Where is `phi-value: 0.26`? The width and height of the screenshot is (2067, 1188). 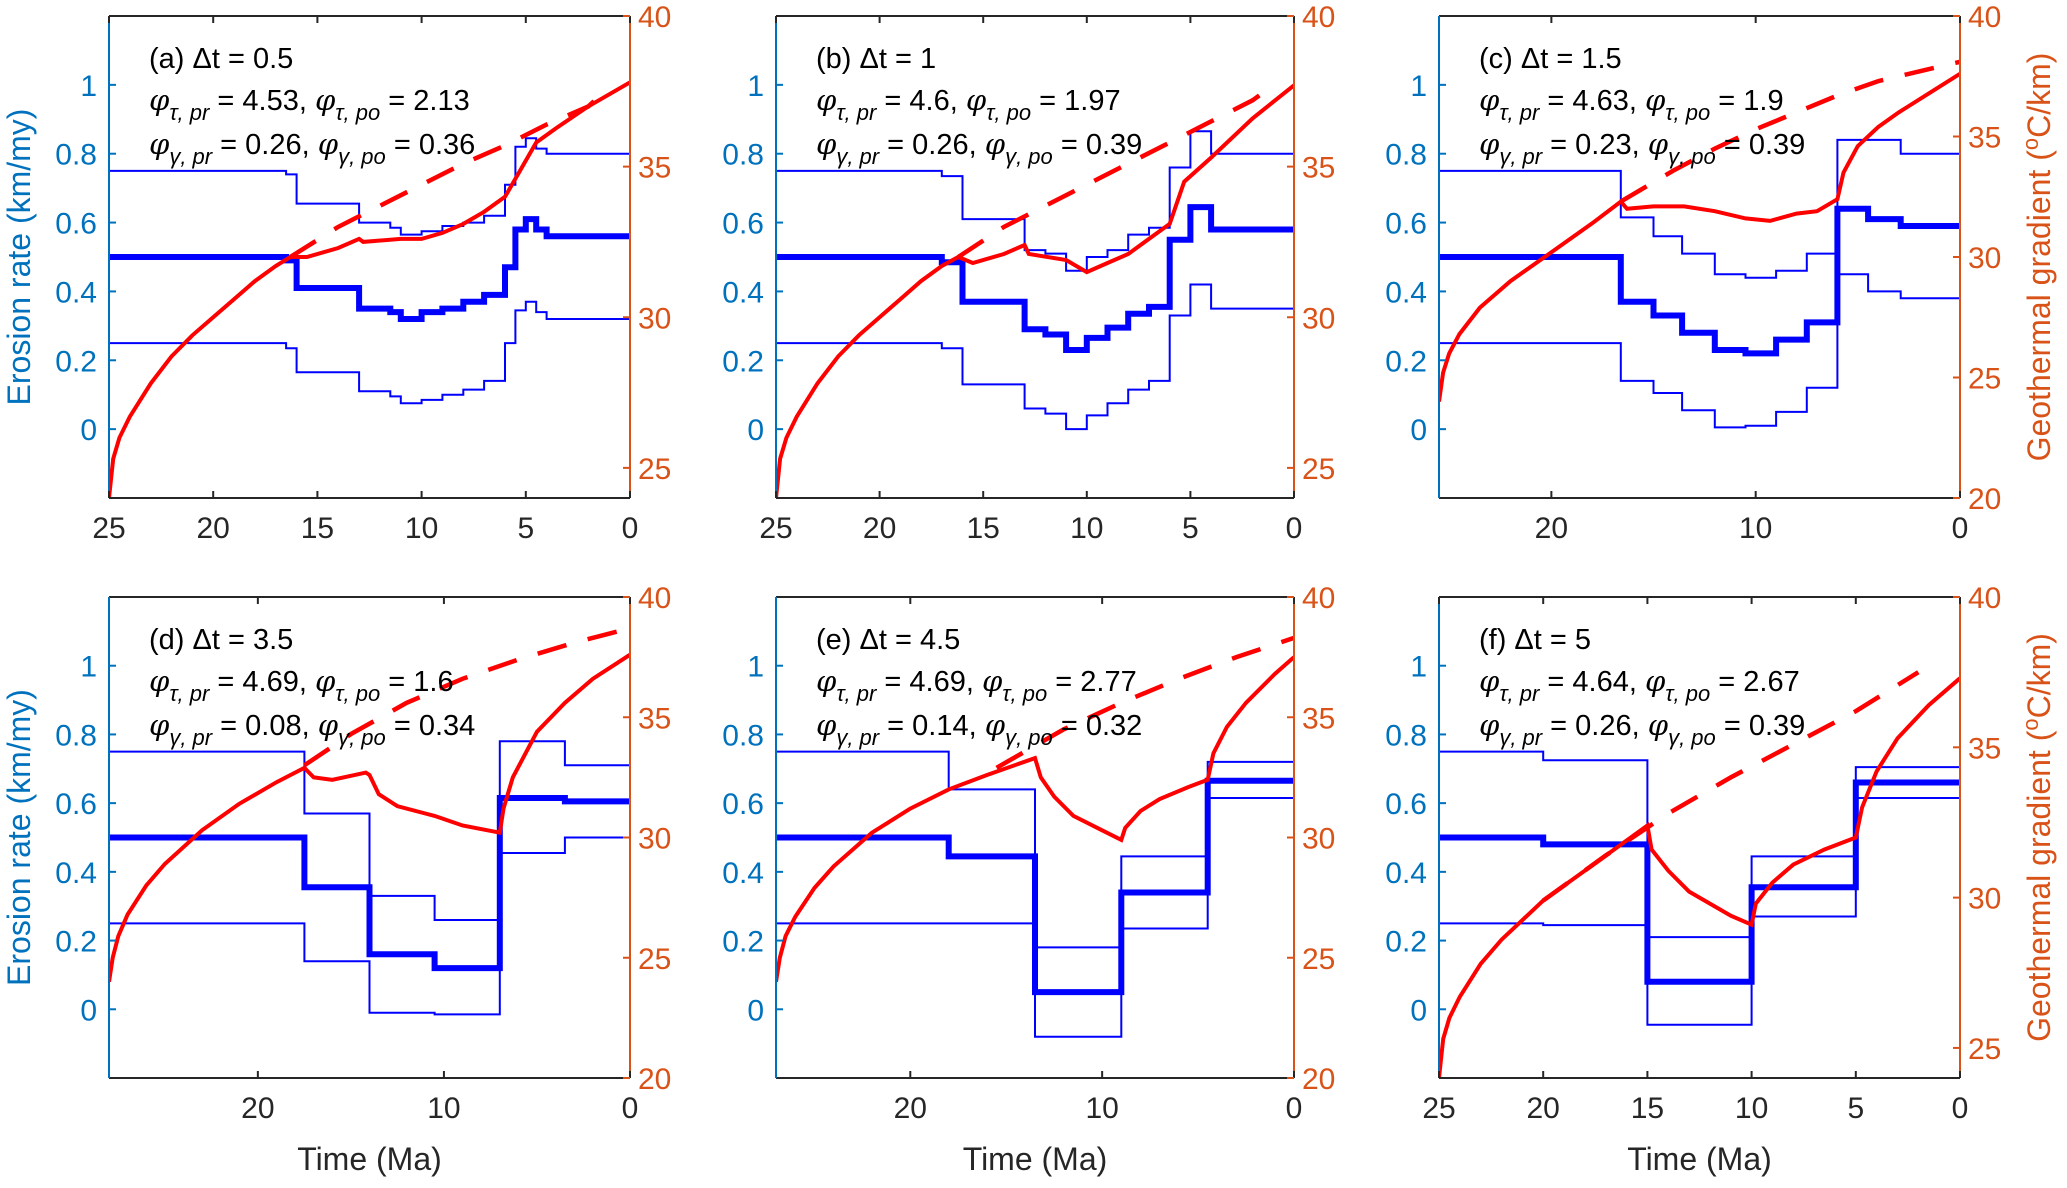 phi-value: 0.26 is located at coordinates (1603, 726).